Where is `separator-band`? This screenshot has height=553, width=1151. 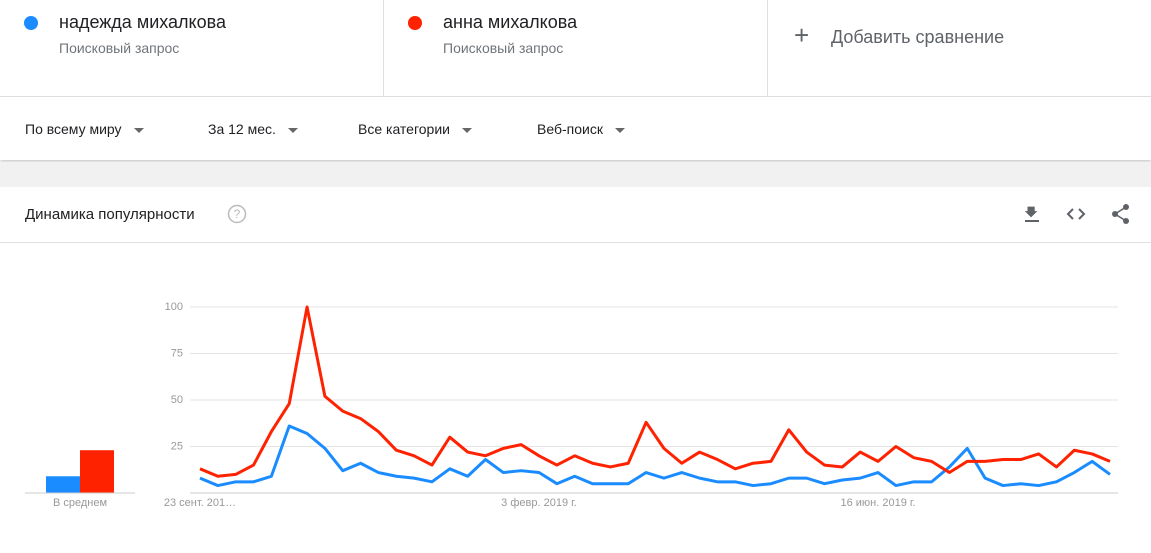 separator-band is located at coordinates (575, 174).